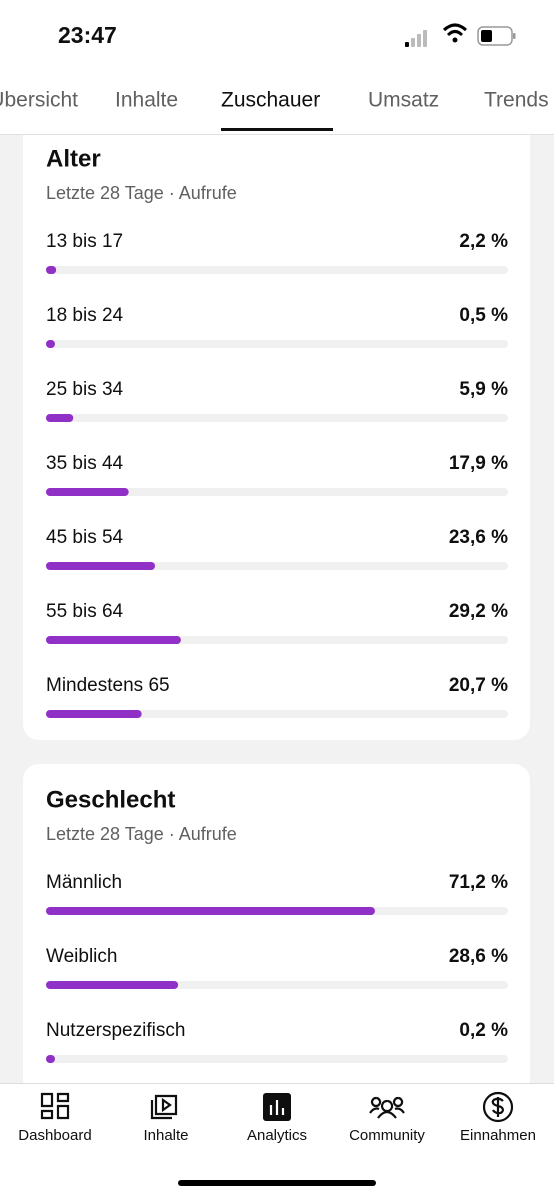  I want to click on icon-einnahmen, so click(498, 1107).